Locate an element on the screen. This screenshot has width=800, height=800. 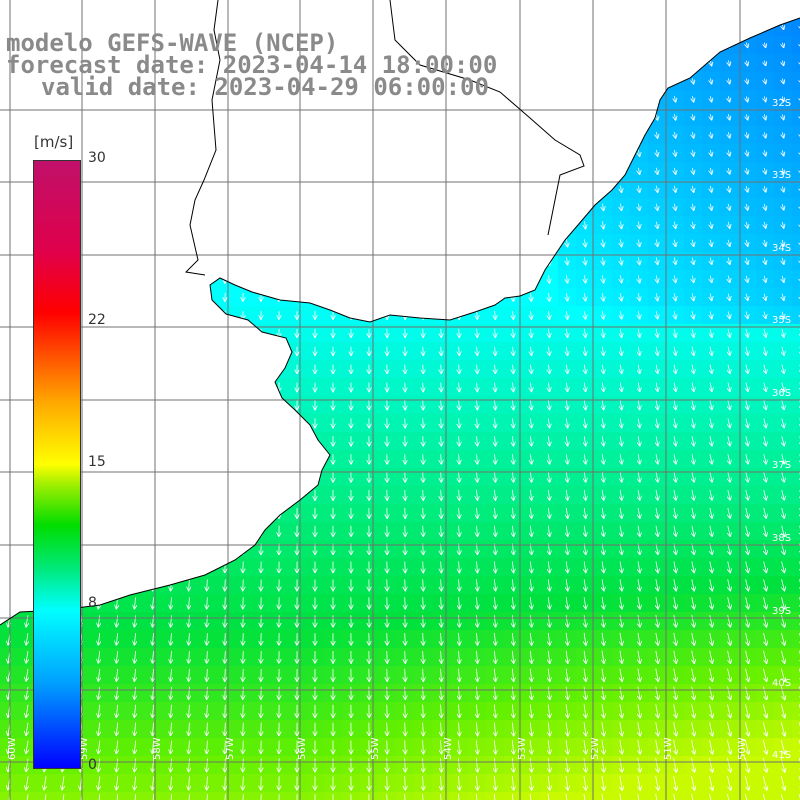
latitude-label: 40S is located at coordinates (781, 683).